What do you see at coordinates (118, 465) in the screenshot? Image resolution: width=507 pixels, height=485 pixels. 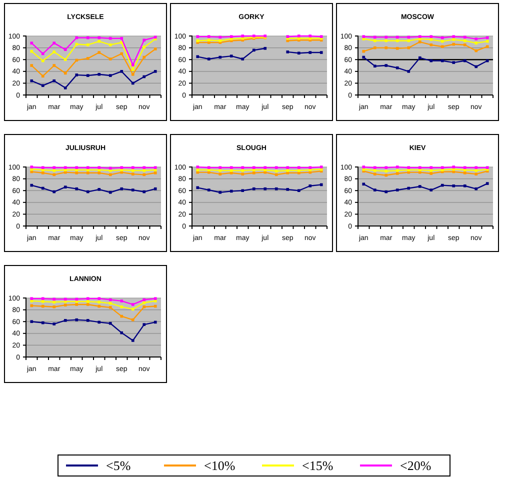 I see `legend-label: <5%` at bounding box center [118, 465].